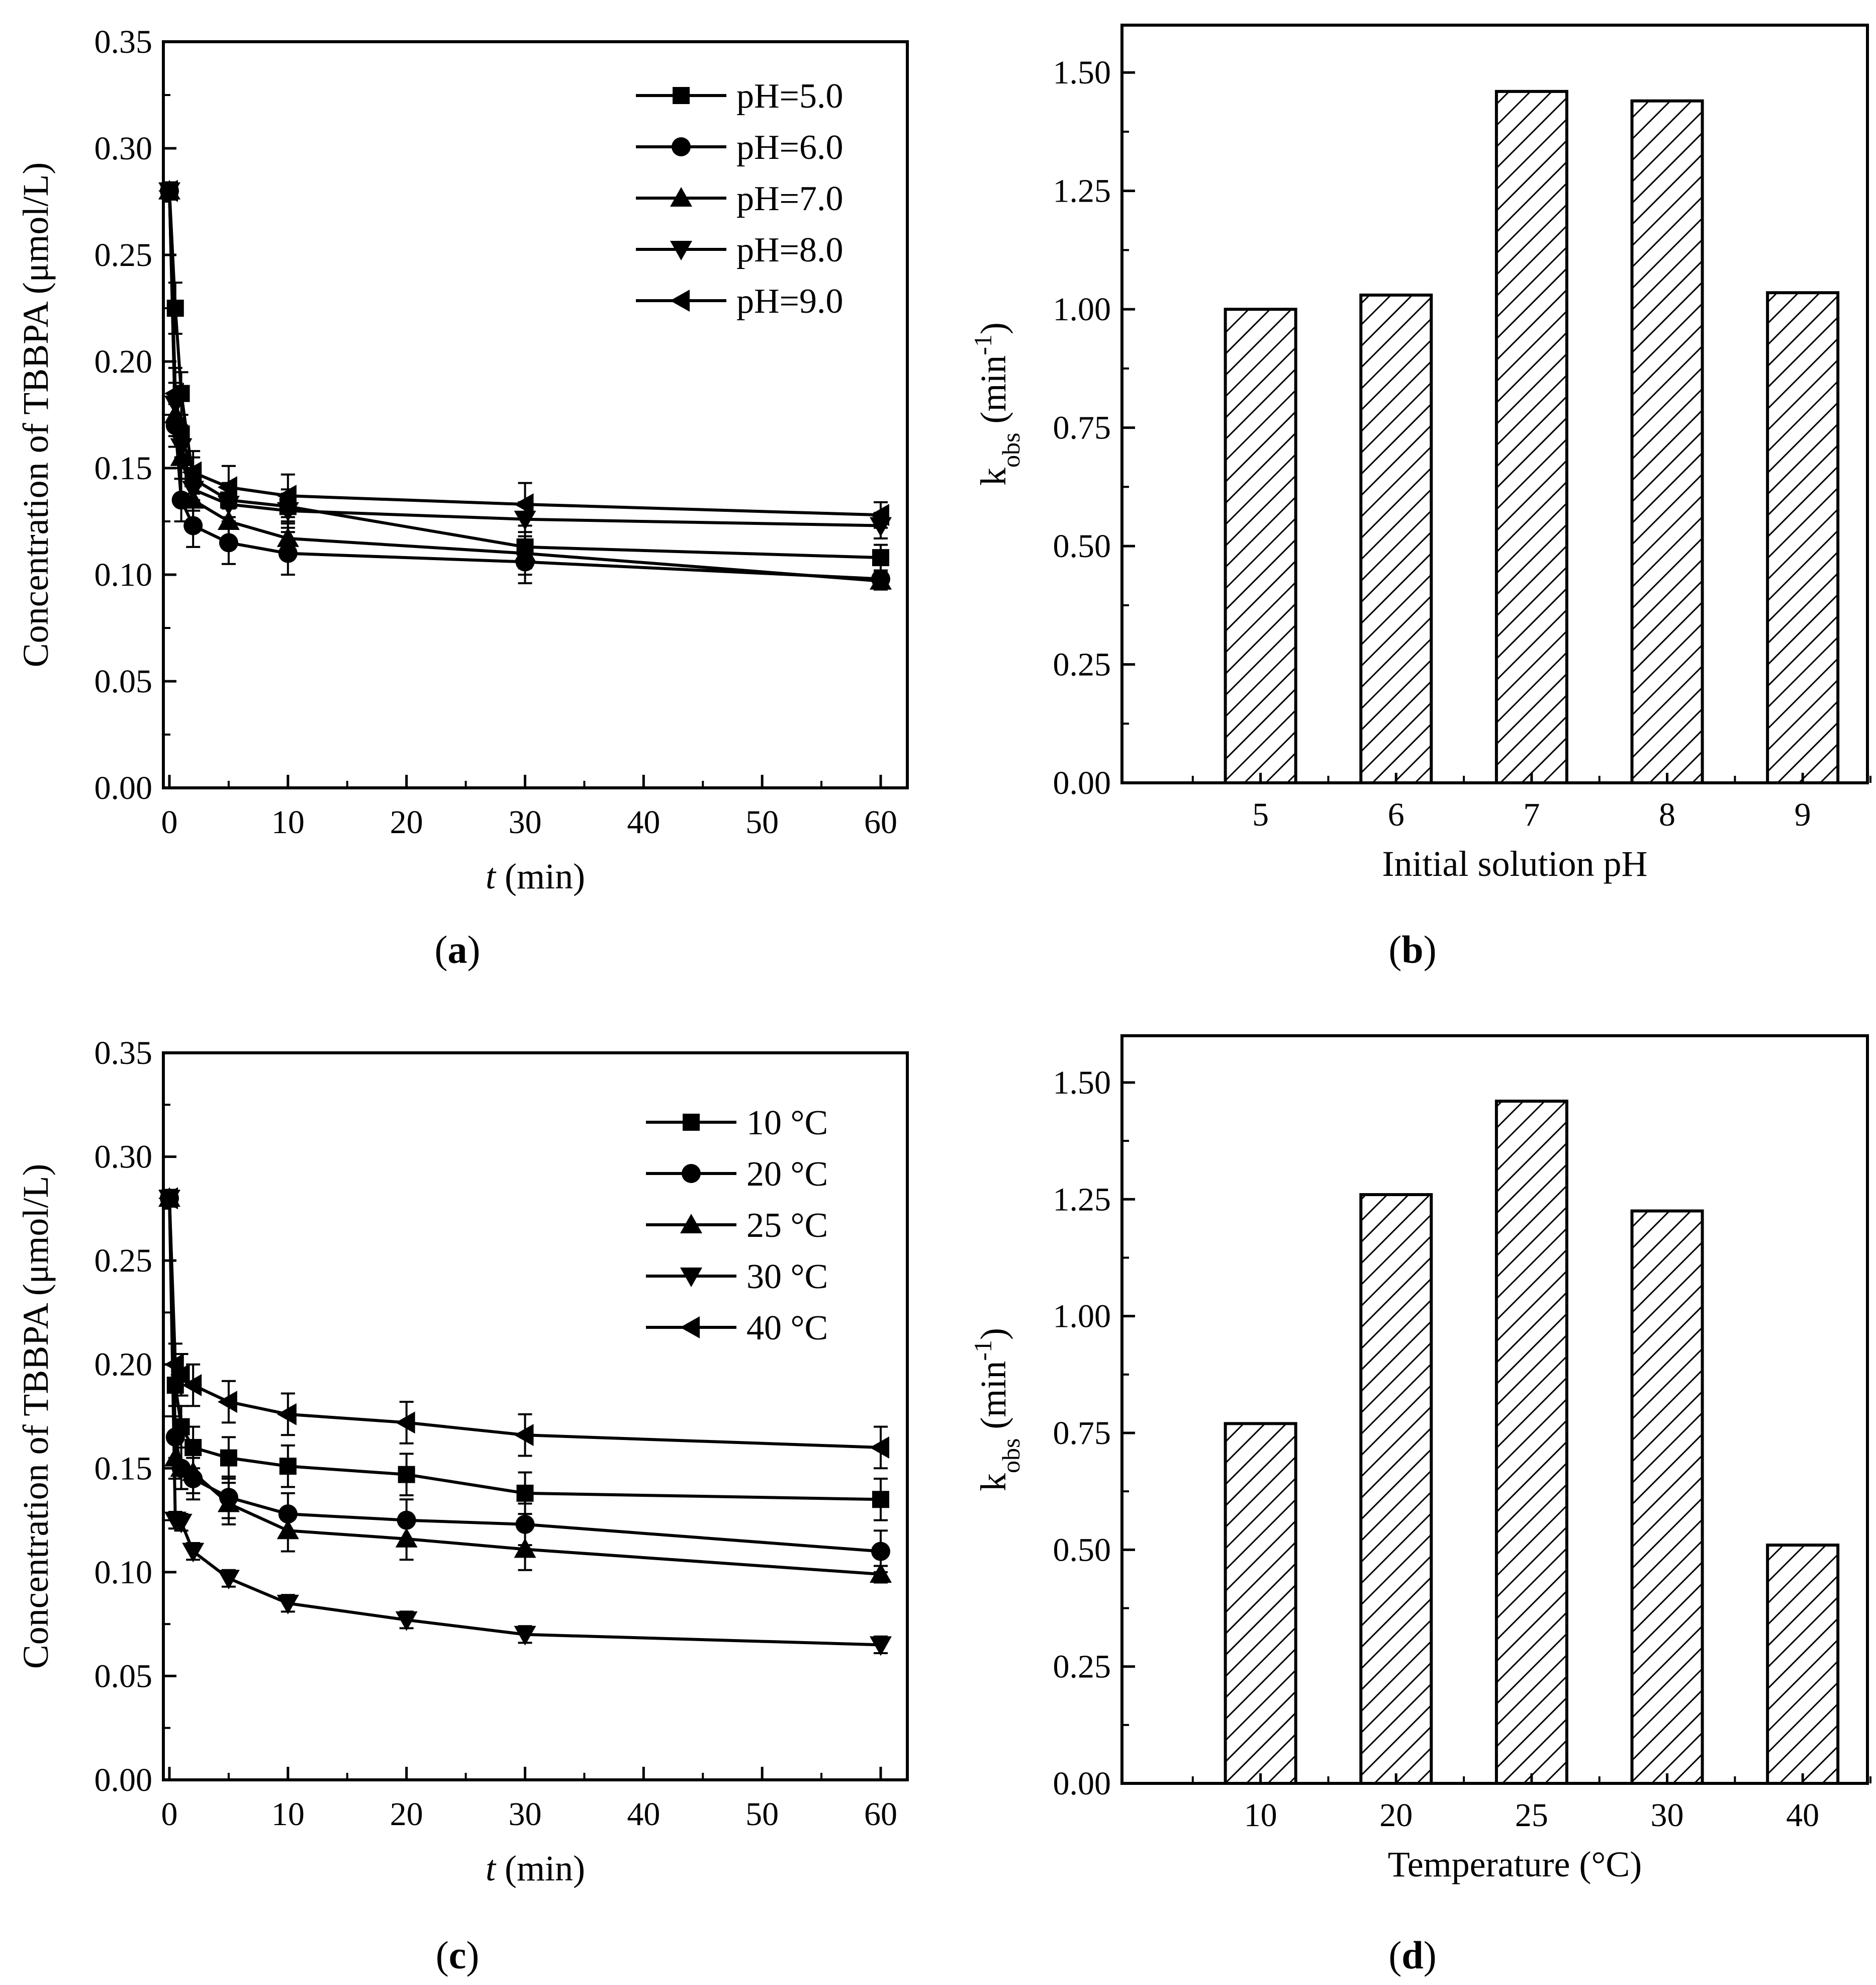  Describe the element at coordinates (524, 354) in the screenshot. I see `series-pH=9.0` at that location.